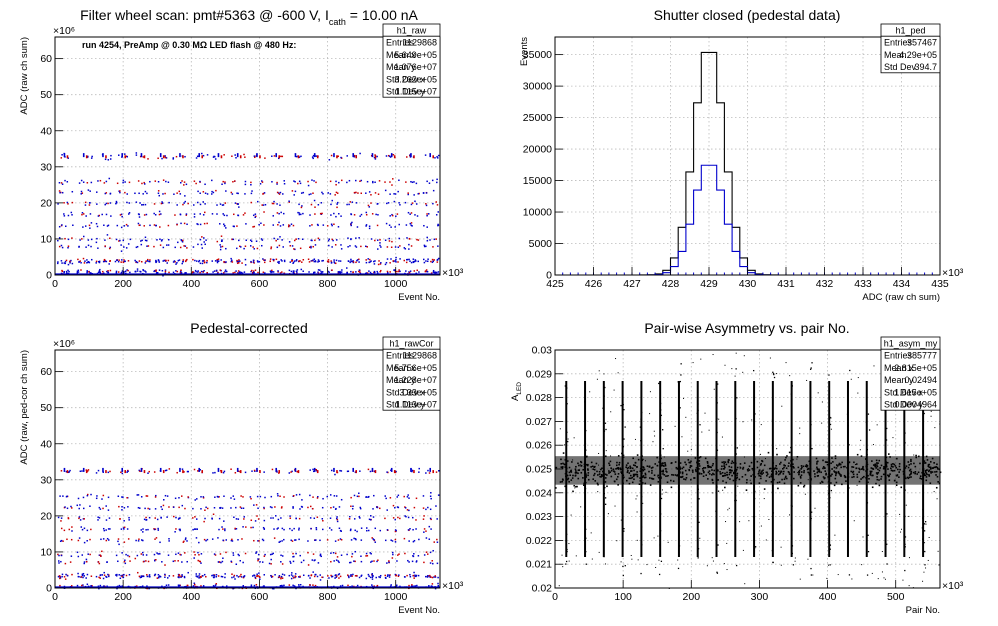  What do you see at coordinates (786, 284) in the screenshot?
I see `x-tick-label: 431` at bounding box center [786, 284].